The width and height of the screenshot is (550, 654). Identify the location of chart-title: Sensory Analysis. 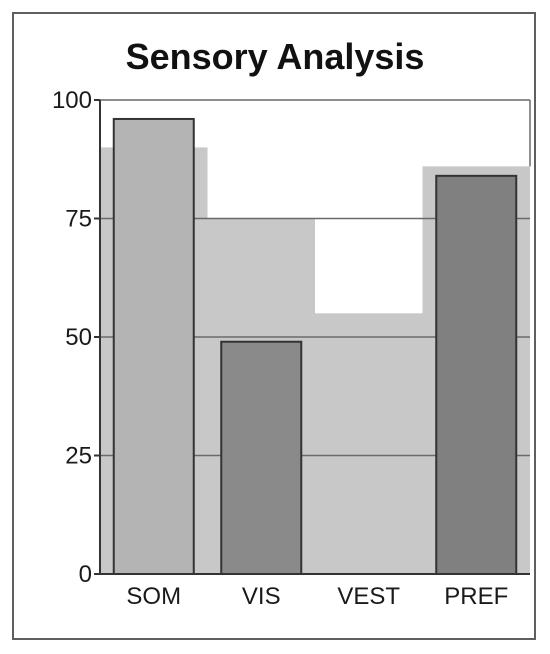
(275, 56).